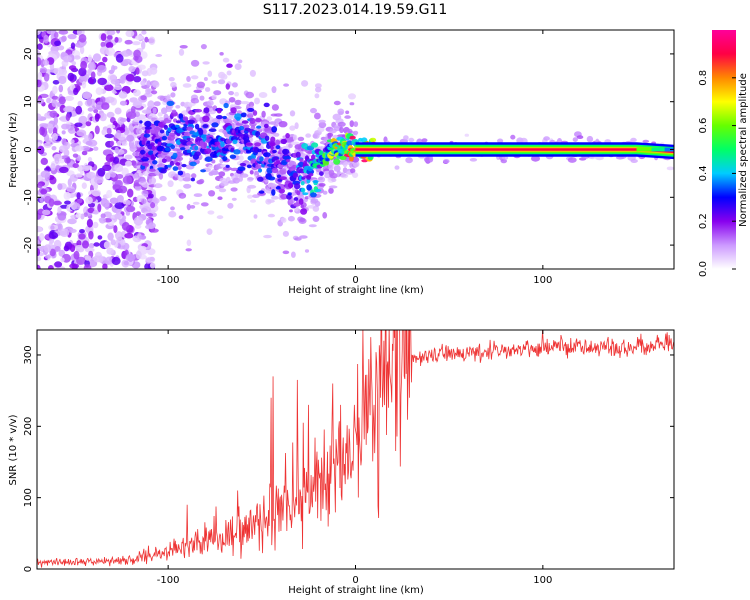 The height and width of the screenshot is (600, 750). Describe the element at coordinates (355, 580) in the screenshot. I see `x-tick-label: 0` at that location.